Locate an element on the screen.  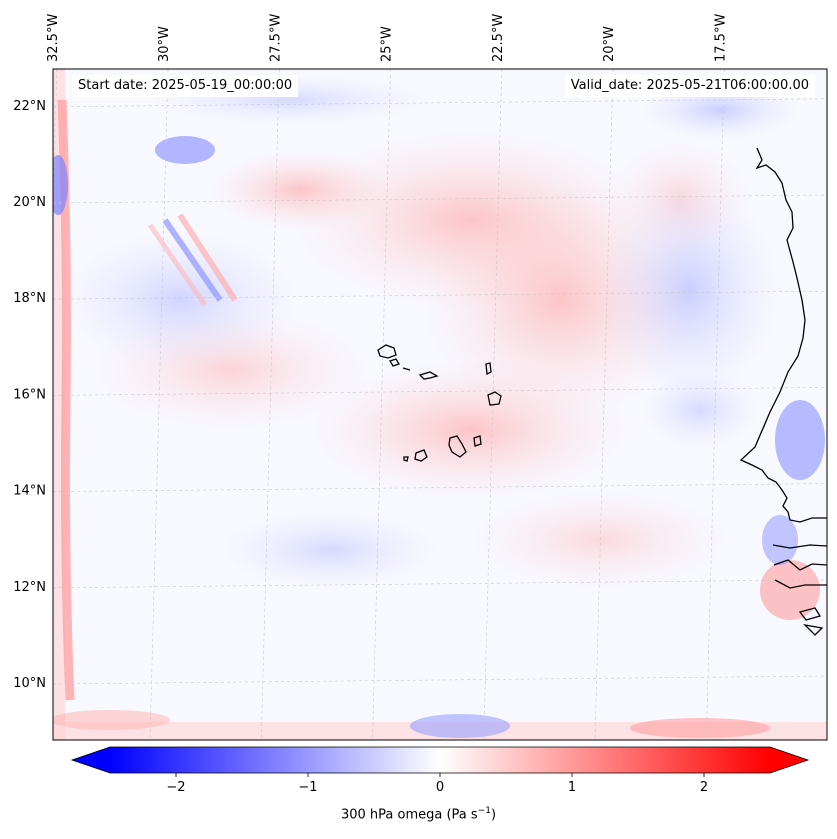
colorbar-tick-label: 1 is located at coordinates (572, 787).